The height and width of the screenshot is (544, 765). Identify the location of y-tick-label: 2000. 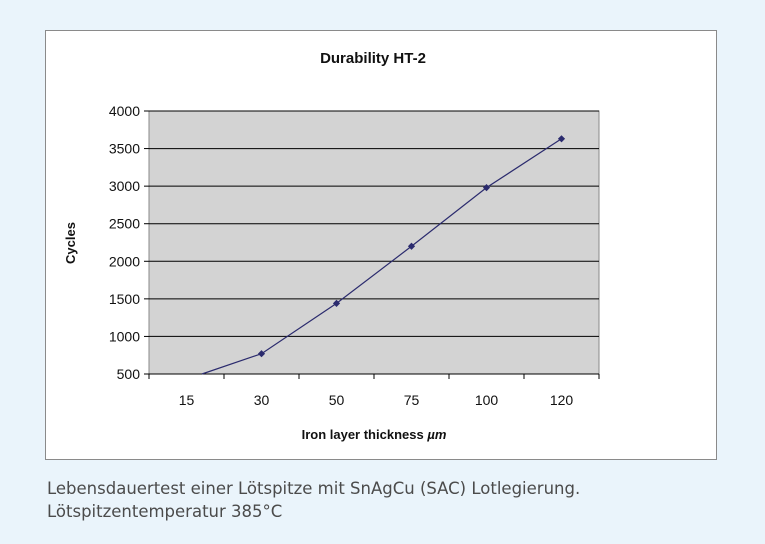
(124, 261).